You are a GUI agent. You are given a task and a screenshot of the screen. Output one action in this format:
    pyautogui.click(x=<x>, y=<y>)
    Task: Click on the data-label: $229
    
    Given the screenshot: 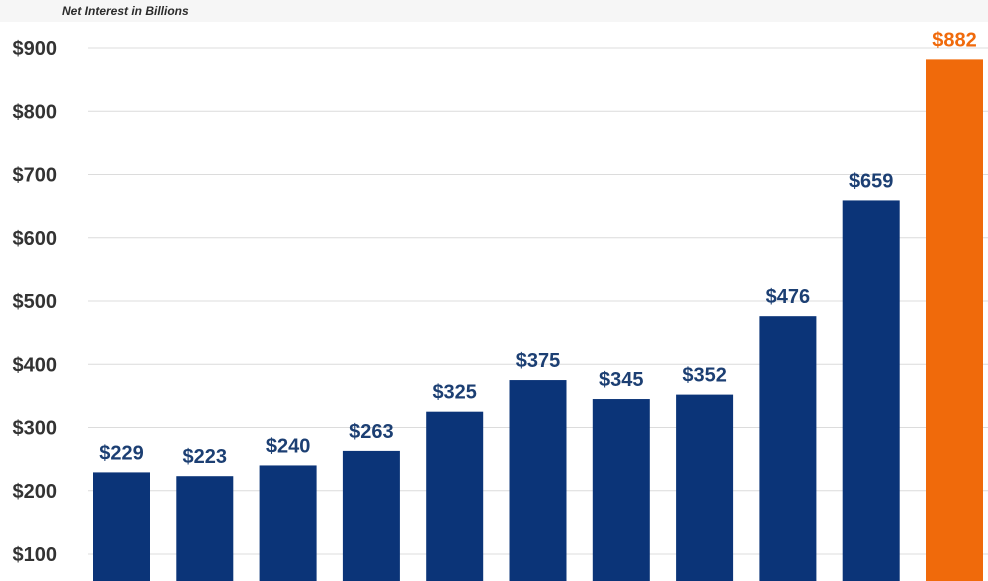 What is the action you would take?
    pyautogui.click(x=121, y=453)
    